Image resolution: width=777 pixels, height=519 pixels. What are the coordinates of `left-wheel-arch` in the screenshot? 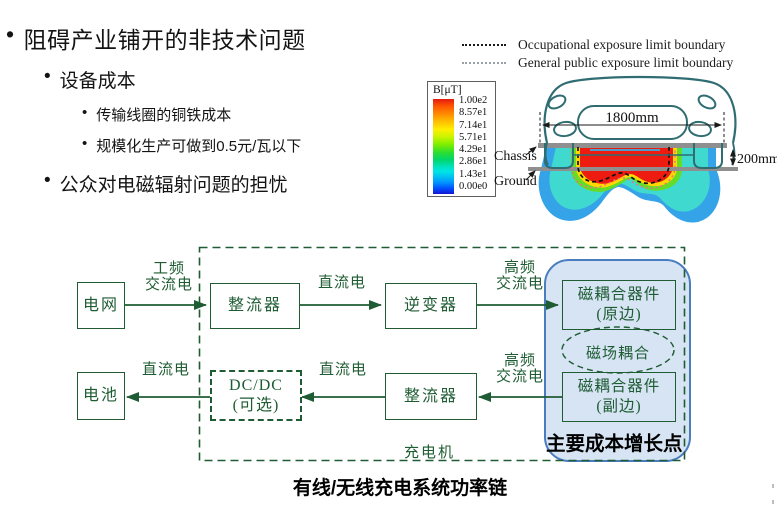 It's located at (559, 156).